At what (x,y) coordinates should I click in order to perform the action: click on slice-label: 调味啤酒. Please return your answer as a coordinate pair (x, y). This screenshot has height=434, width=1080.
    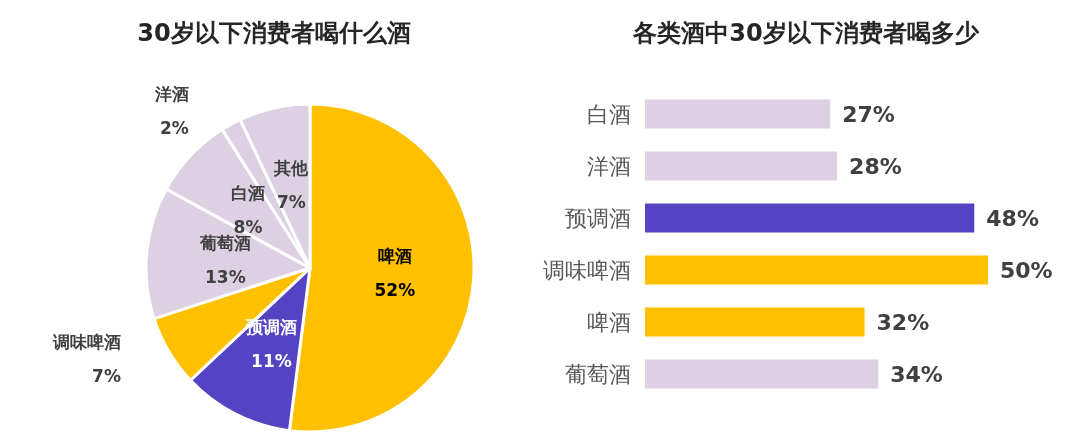
    Looking at the image, I should click on (86, 342).